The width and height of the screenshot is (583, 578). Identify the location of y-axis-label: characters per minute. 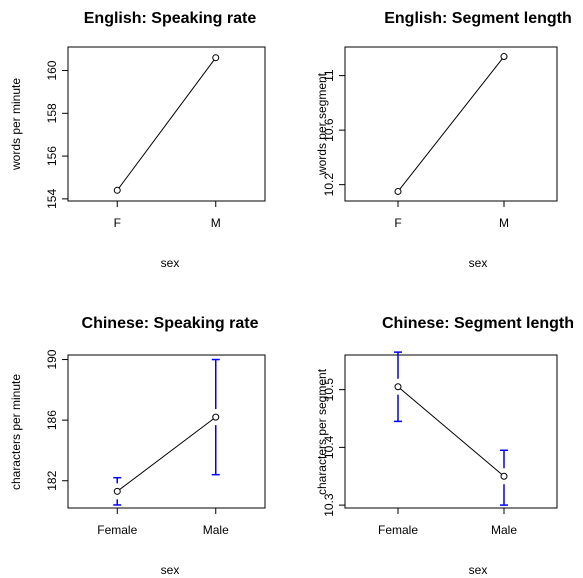
(16, 432).